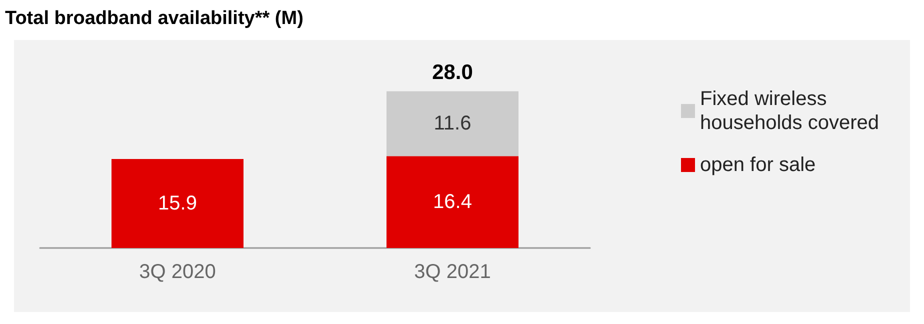 The image size is (924, 324). What do you see at coordinates (452, 272) in the screenshot?
I see `x-tick-label: 3Q 2021` at bounding box center [452, 272].